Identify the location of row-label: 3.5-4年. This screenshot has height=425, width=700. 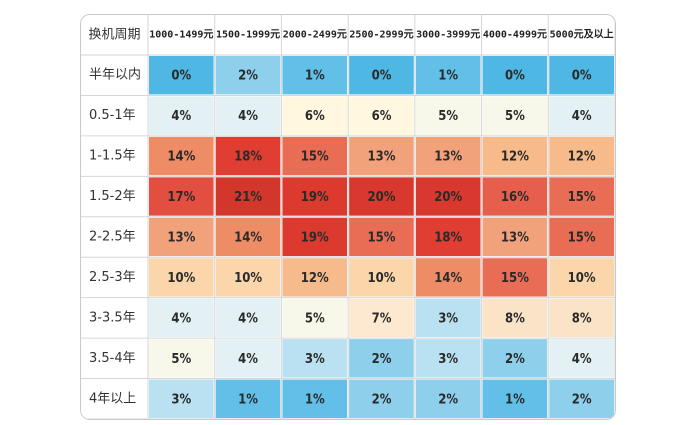
(112, 358).